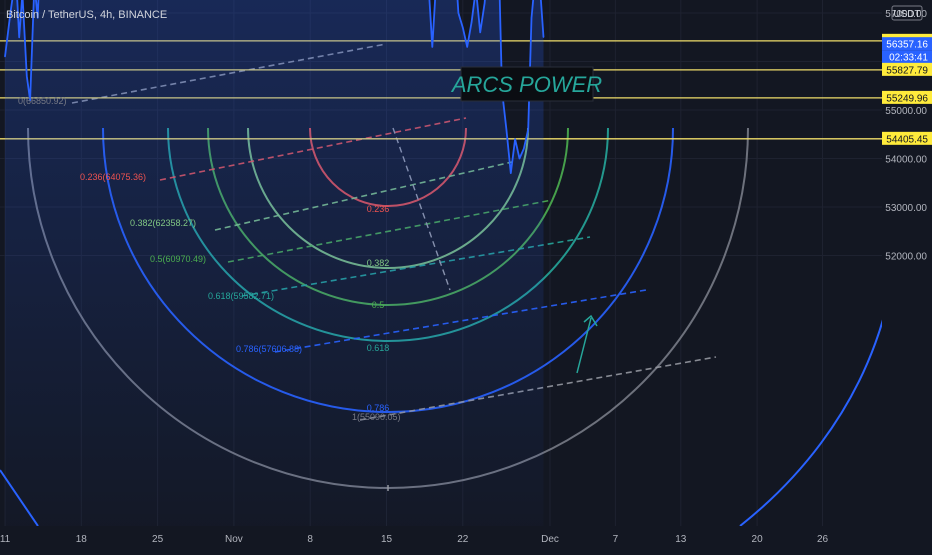  I want to click on x-tick-label-7: Dec, so click(550, 539).